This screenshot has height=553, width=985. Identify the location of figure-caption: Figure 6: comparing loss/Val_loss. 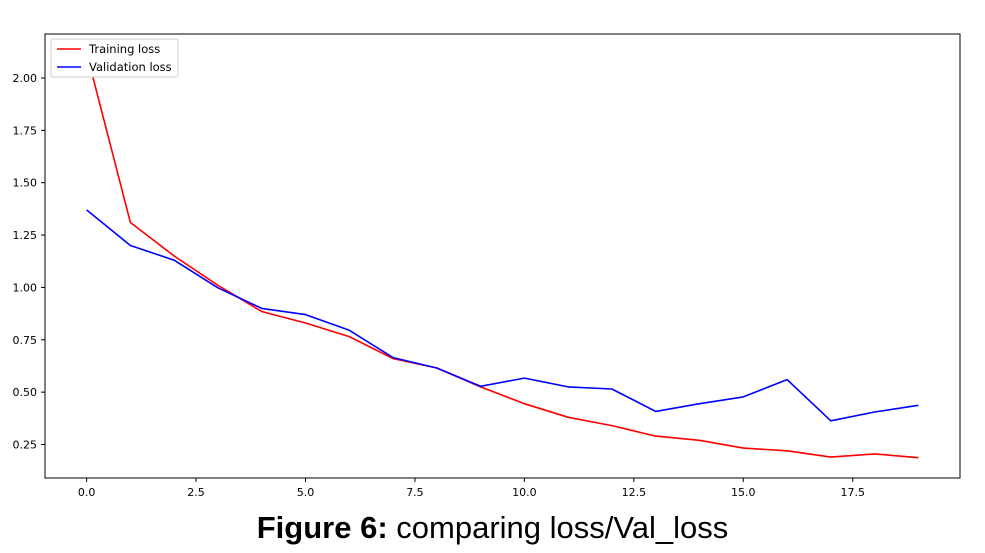
(492, 528).